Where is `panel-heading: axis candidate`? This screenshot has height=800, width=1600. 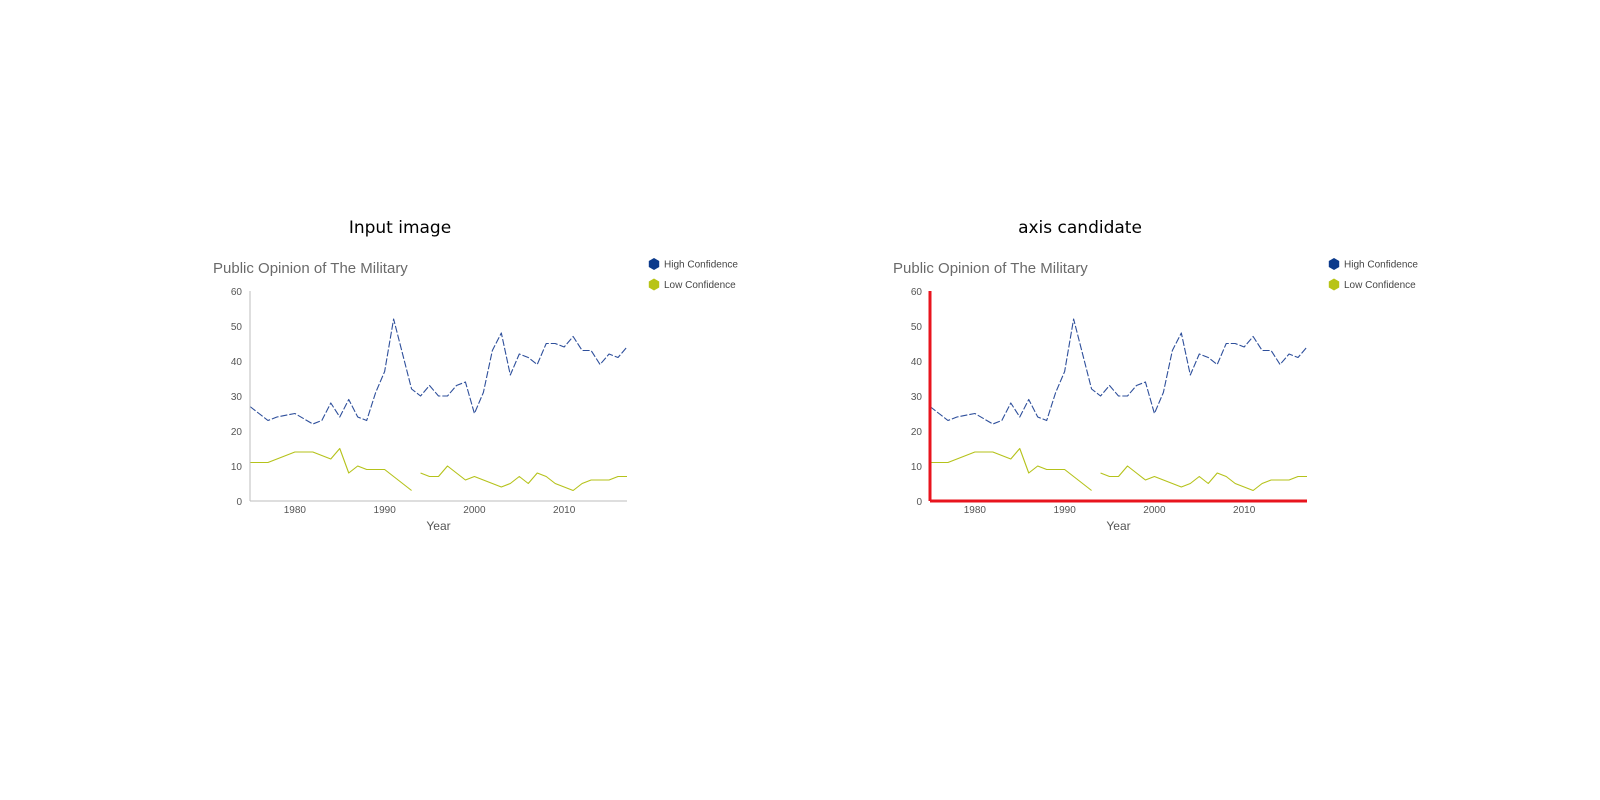
panel-heading: axis candidate is located at coordinates (1080, 228).